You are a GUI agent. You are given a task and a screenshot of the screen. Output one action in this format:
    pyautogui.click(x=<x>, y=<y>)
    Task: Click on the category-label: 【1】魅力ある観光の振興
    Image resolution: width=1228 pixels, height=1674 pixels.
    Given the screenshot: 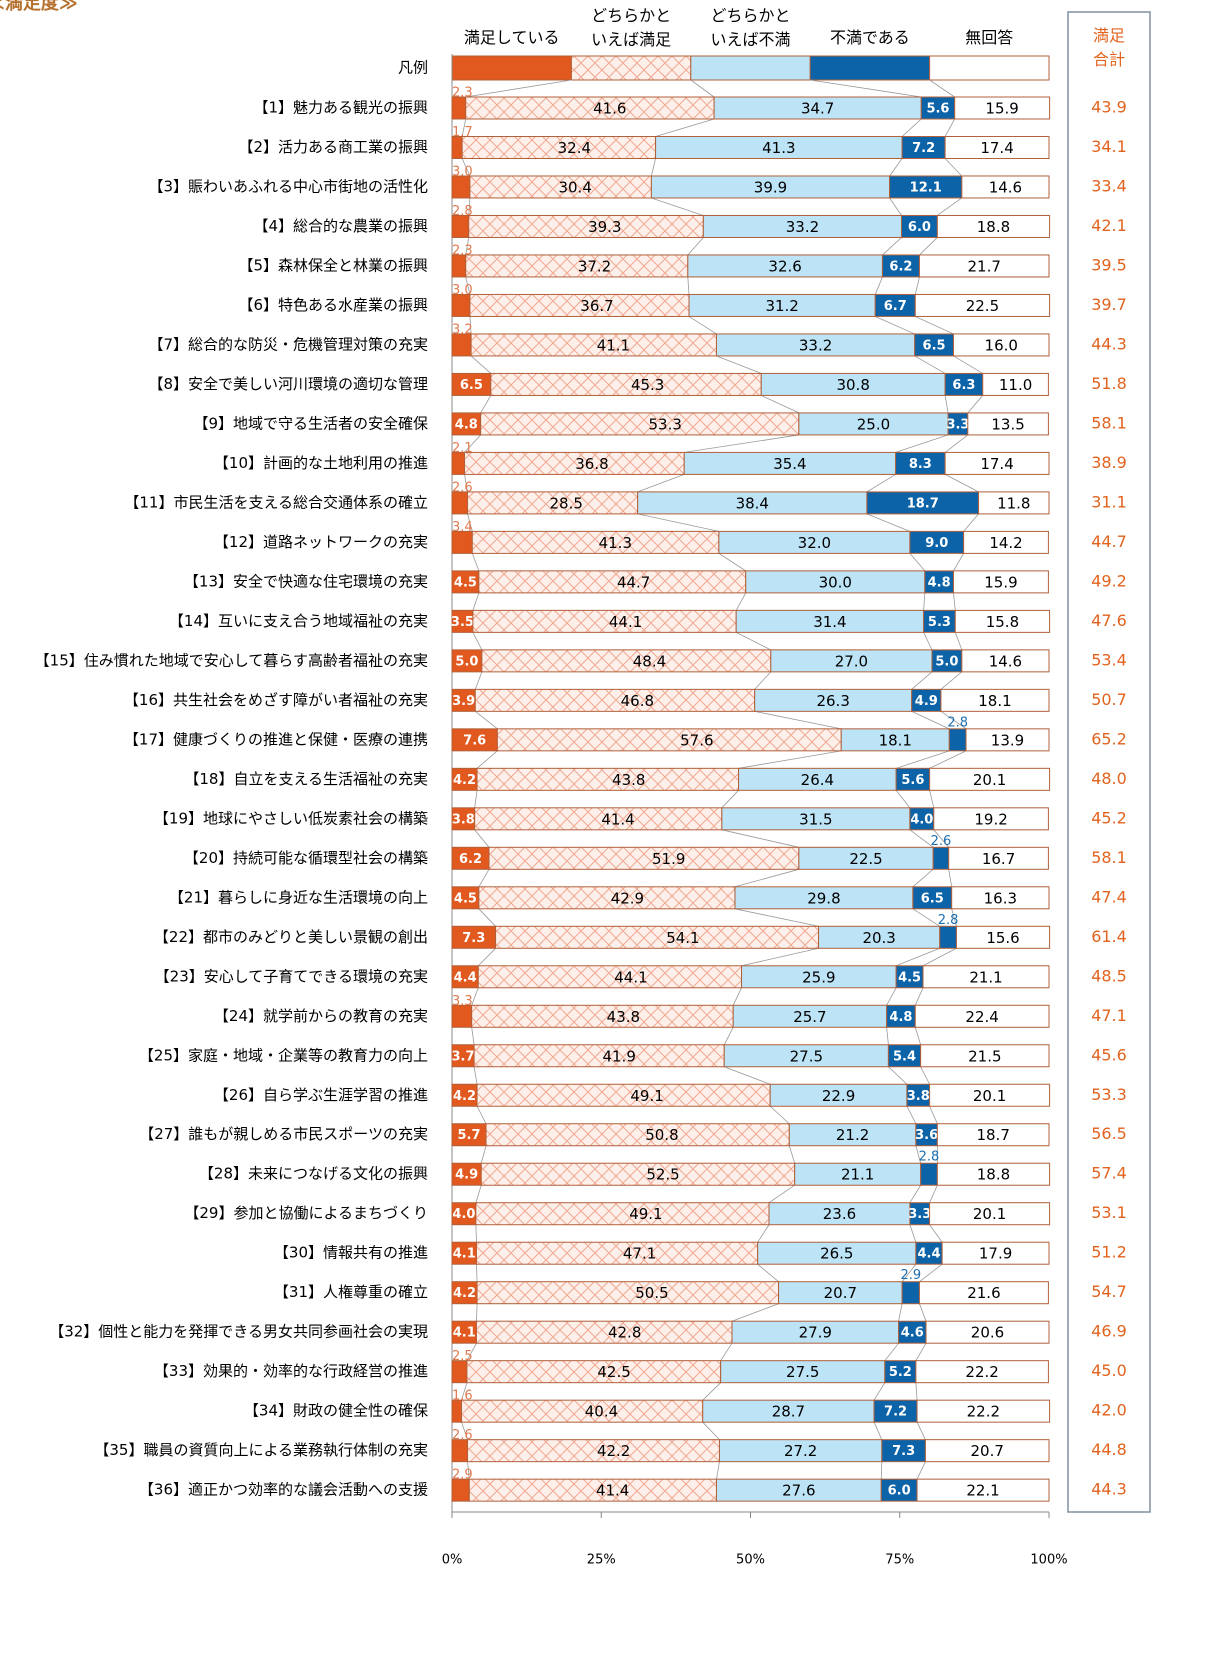 What is the action you would take?
    pyautogui.click(x=340, y=108)
    